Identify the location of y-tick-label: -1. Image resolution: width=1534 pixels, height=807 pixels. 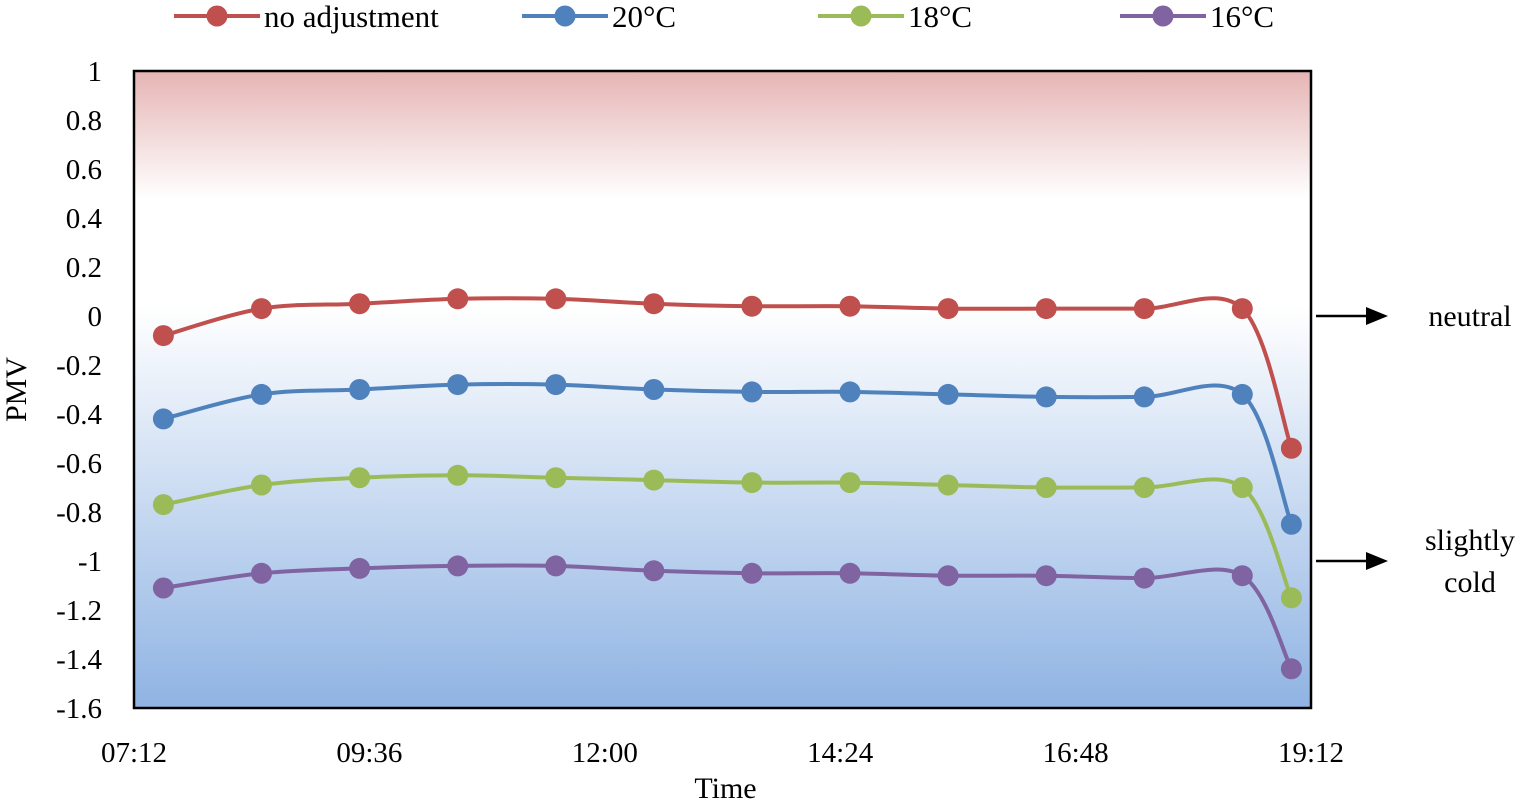
(90, 562).